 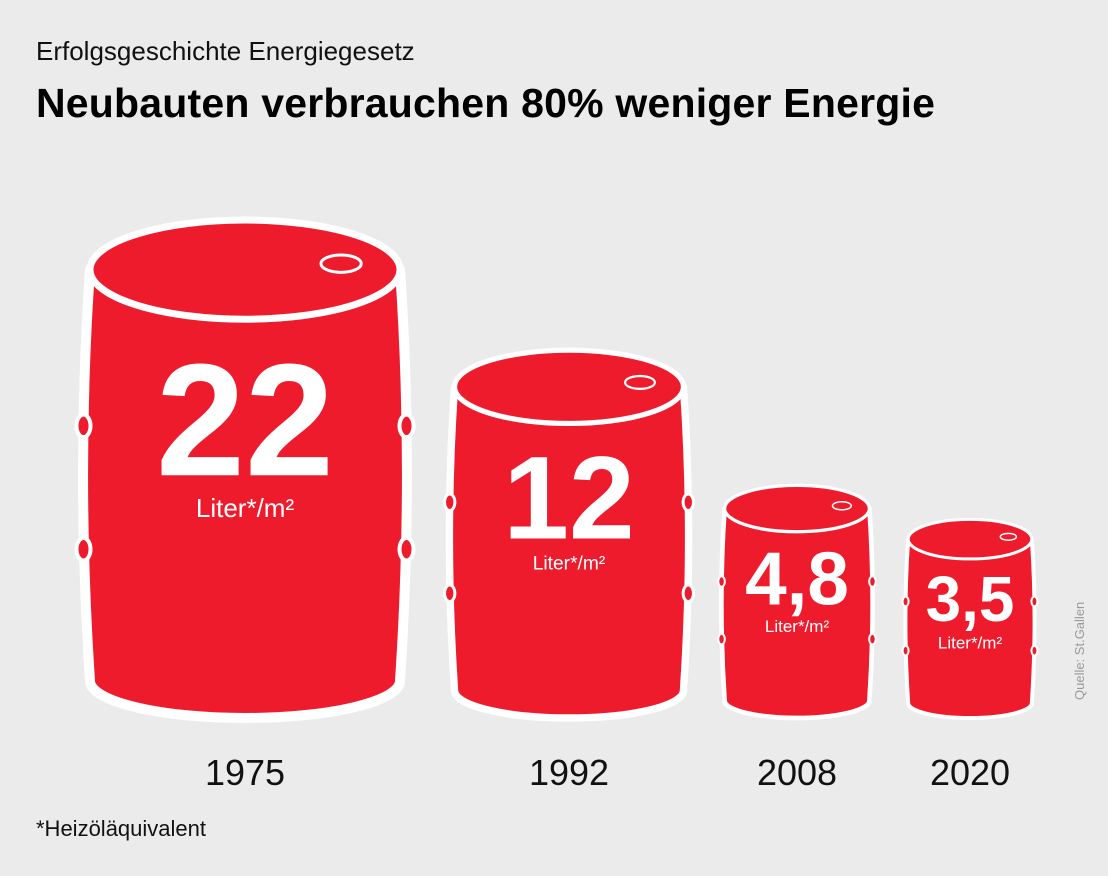 What do you see at coordinates (225, 51) in the screenshot?
I see `chart-kicker: Erfolgsgeschichte Energiegesetz` at bounding box center [225, 51].